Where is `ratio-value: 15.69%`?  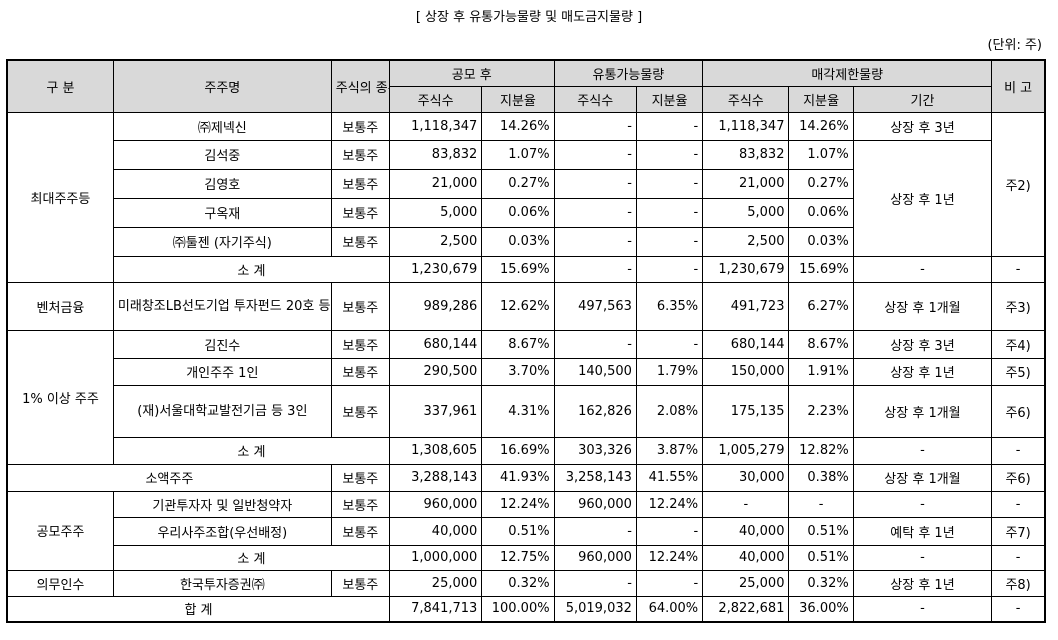
ratio-value: 15.69% is located at coordinates (821, 269).